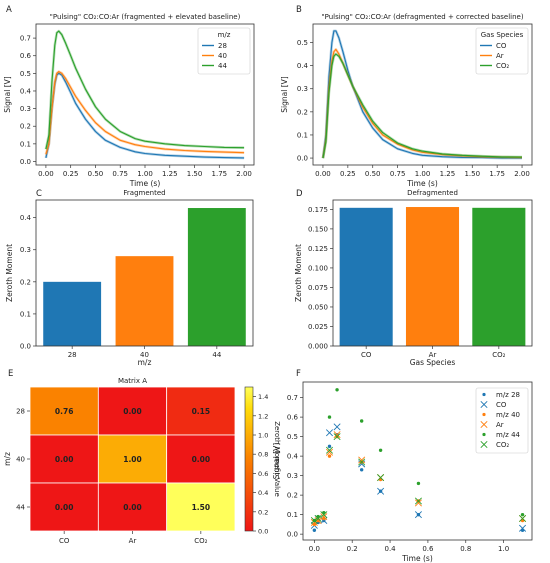  What do you see at coordinates (144, 193) in the screenshot?
I see `chart-title: Fragmented` at bounding box center [144, 193].